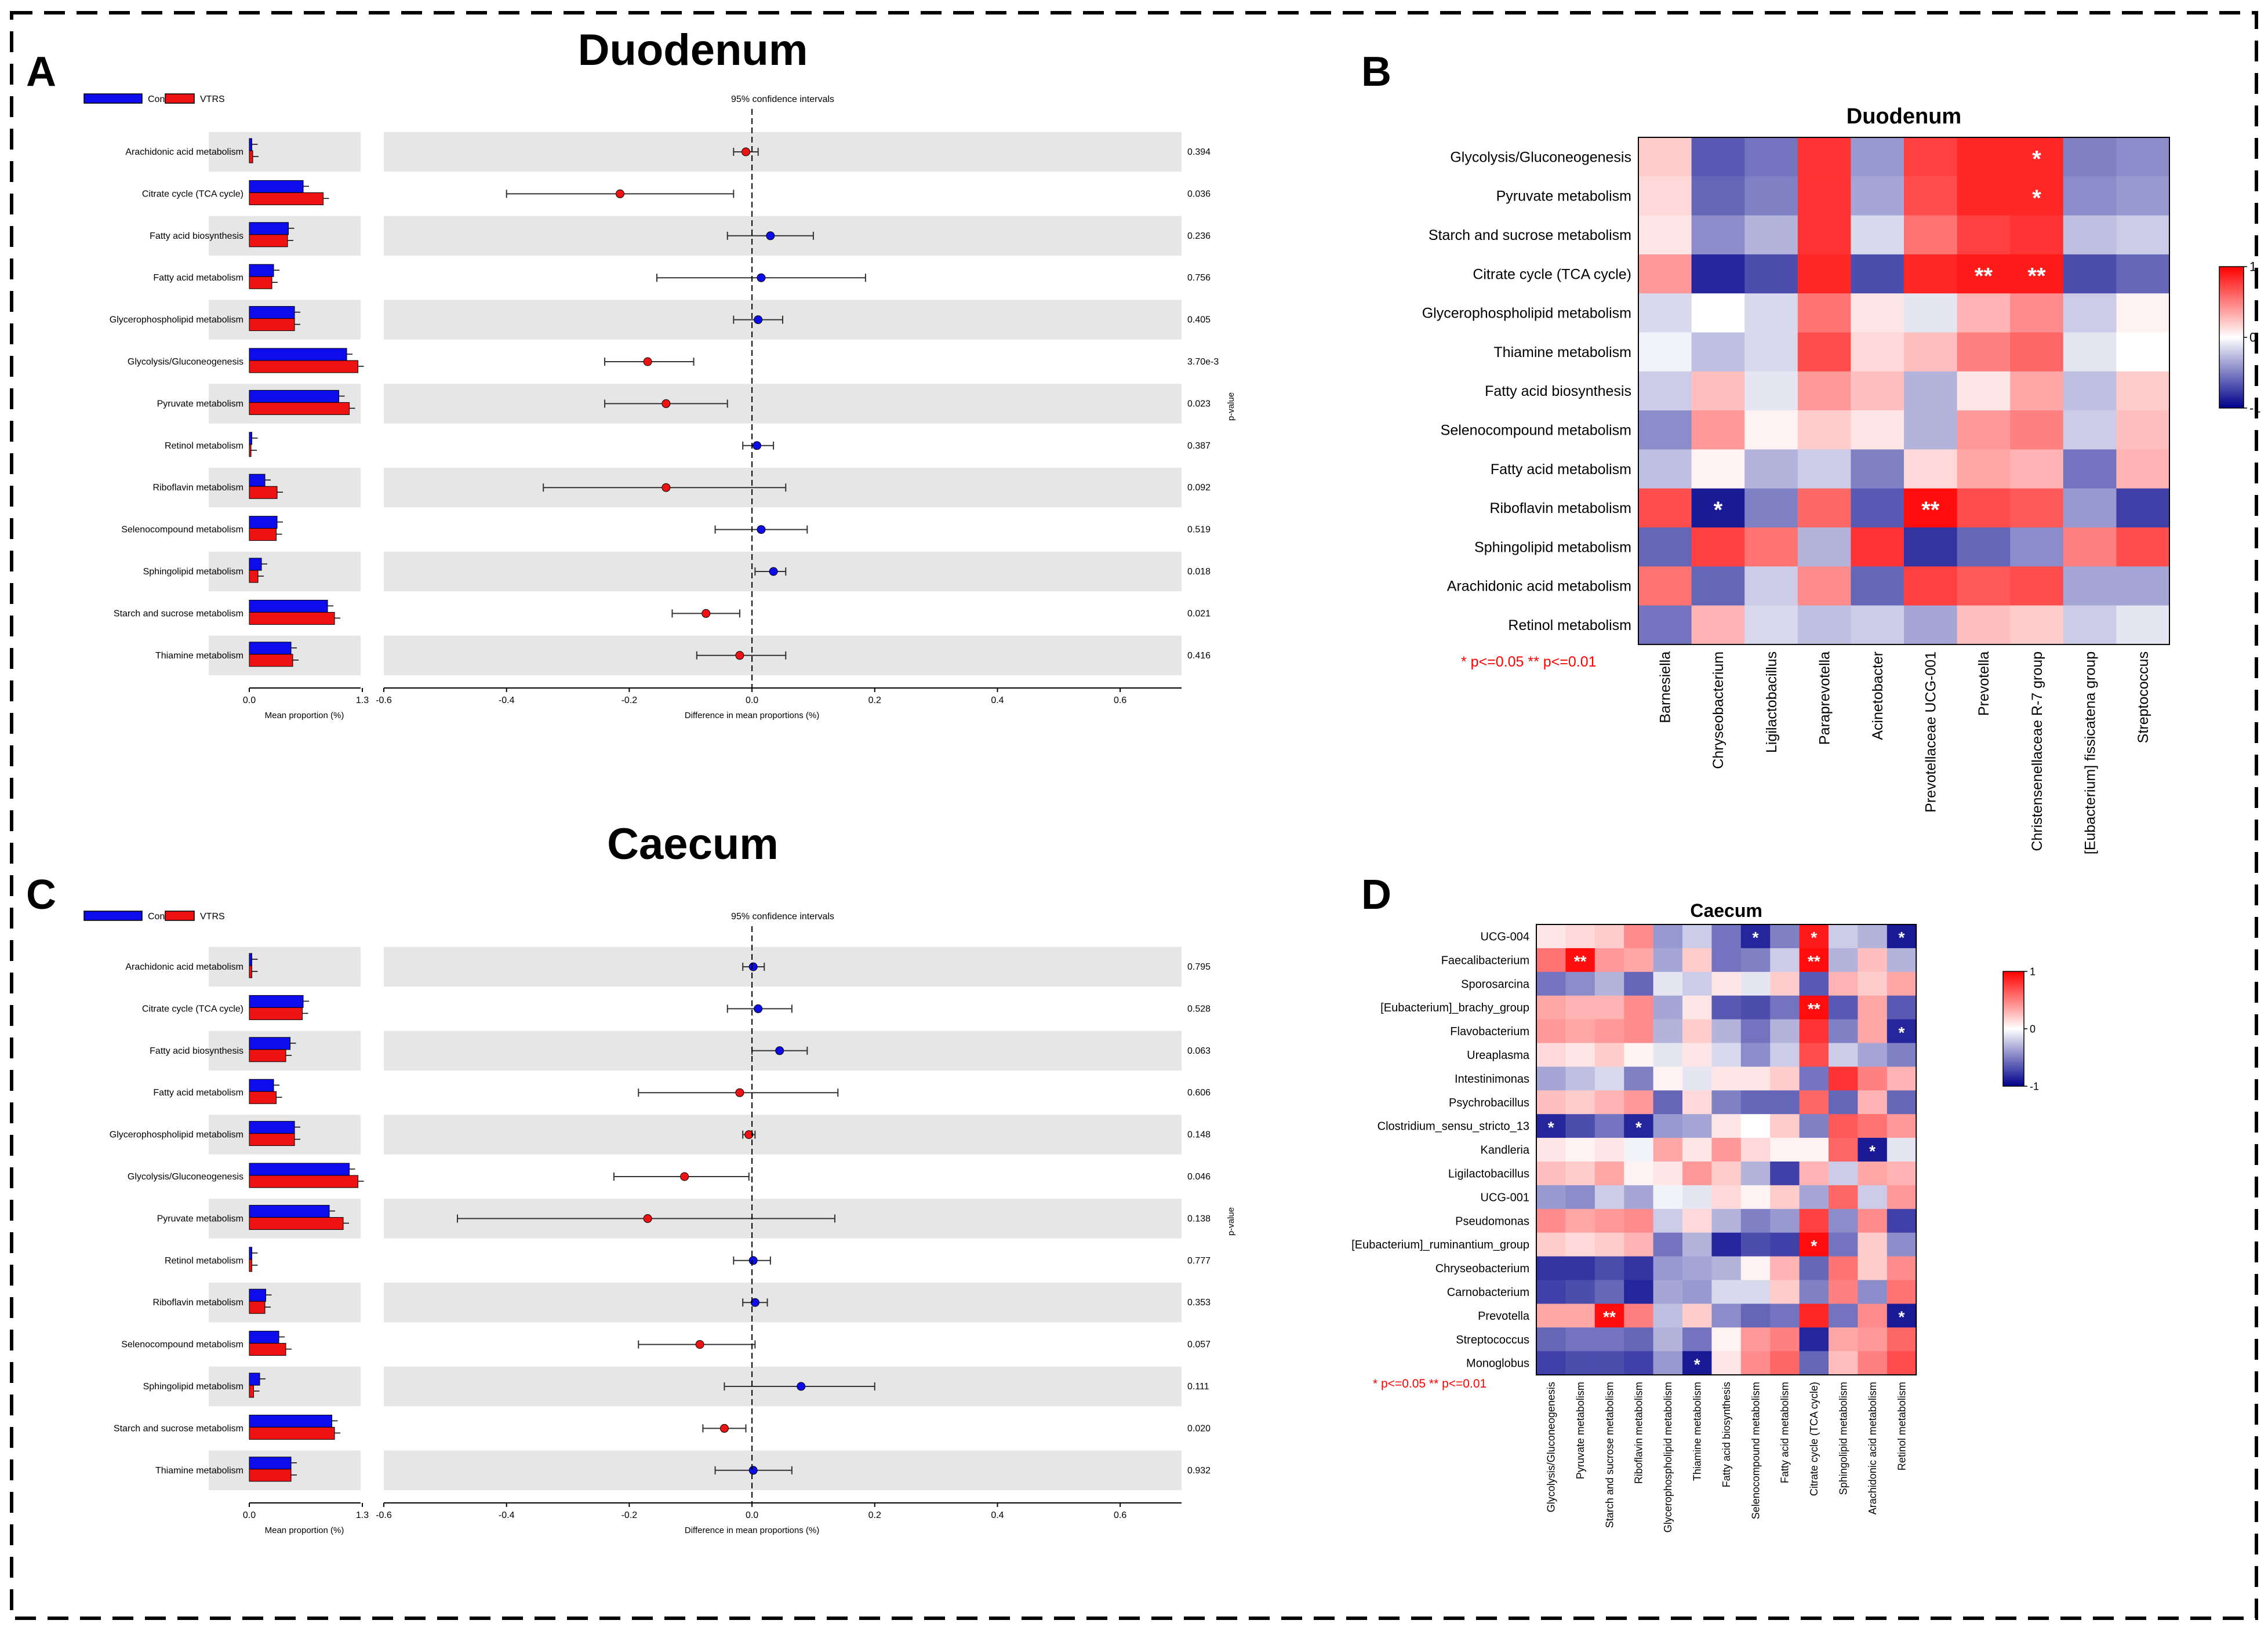 This screenshot has height=1631, width=2268. I want to click on significance-star: *, so click(2036, 198).